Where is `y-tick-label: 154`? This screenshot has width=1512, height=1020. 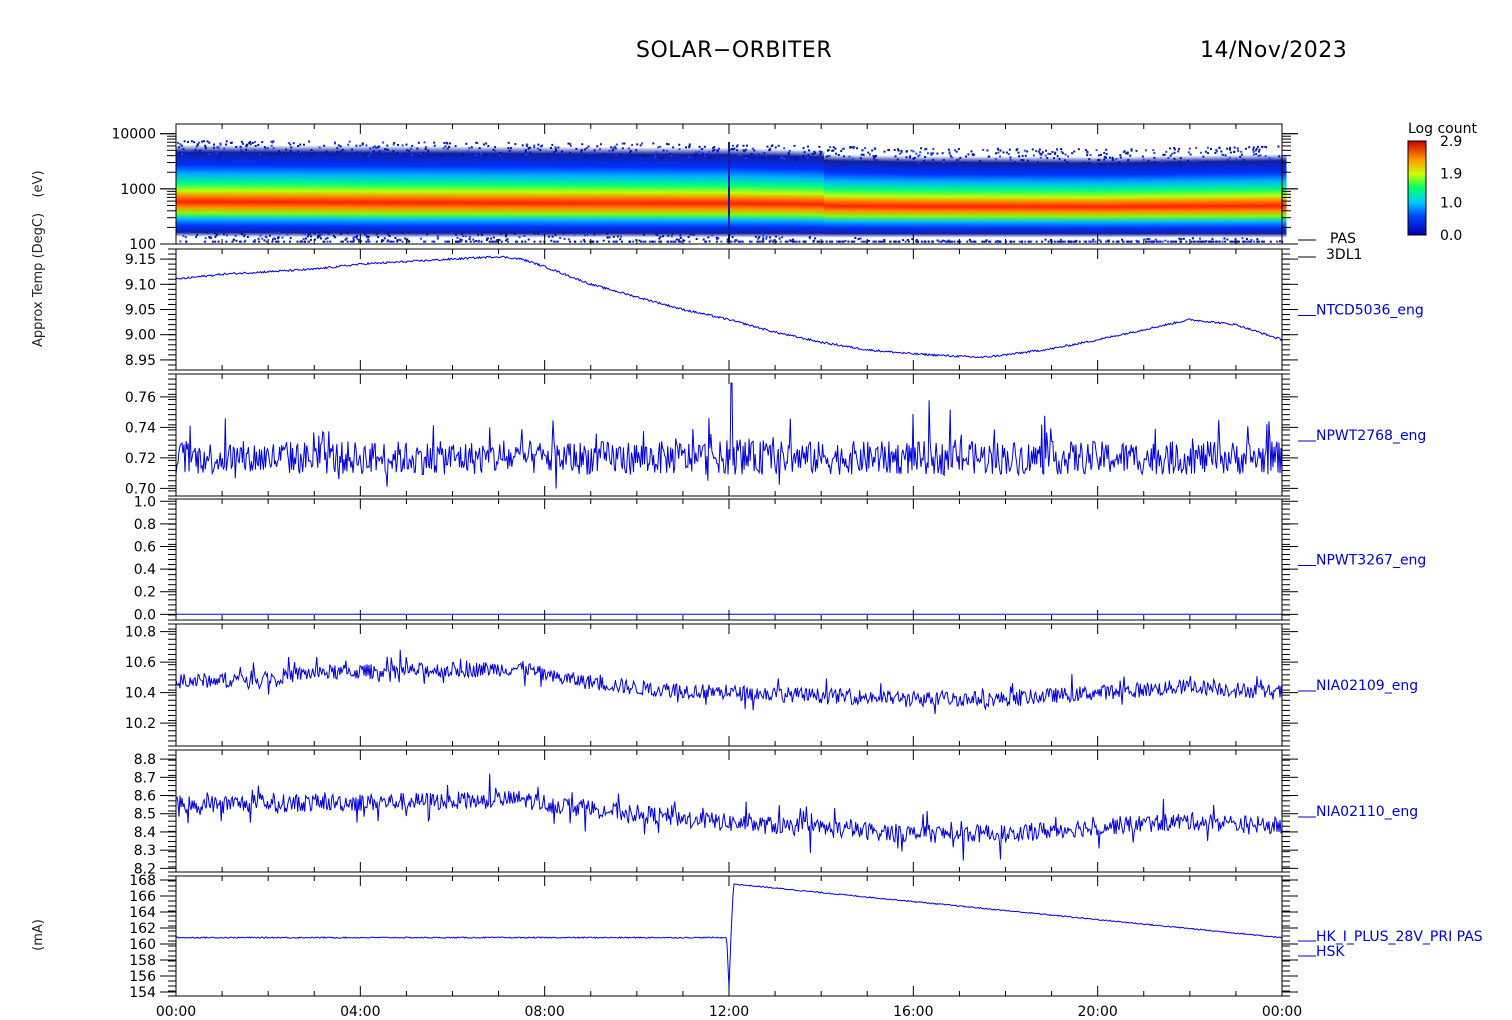
y-tick-label: 154 is located at coordinates (142, 993).